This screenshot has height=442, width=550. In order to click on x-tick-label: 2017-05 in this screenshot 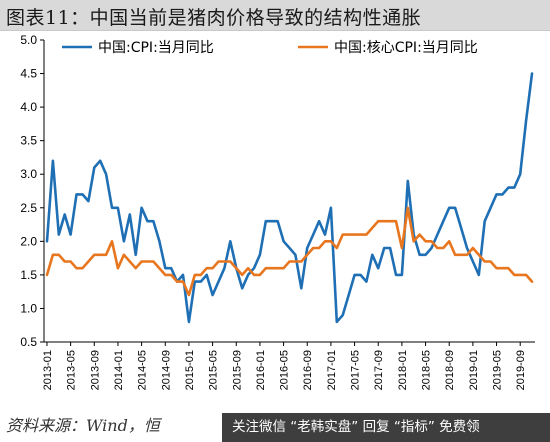, I will do `click(356, 370)`.